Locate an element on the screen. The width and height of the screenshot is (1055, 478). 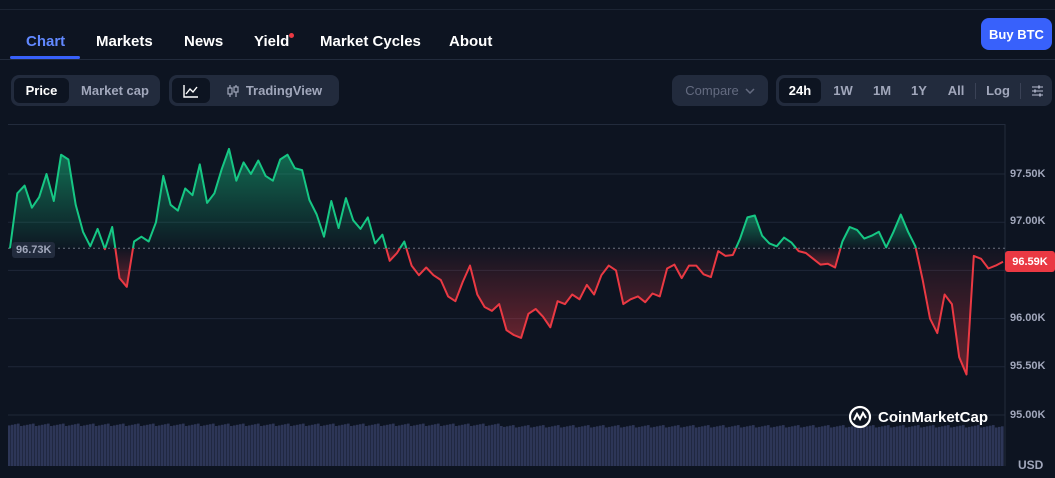
yield-new-badge is located at coordinates (291, 35).